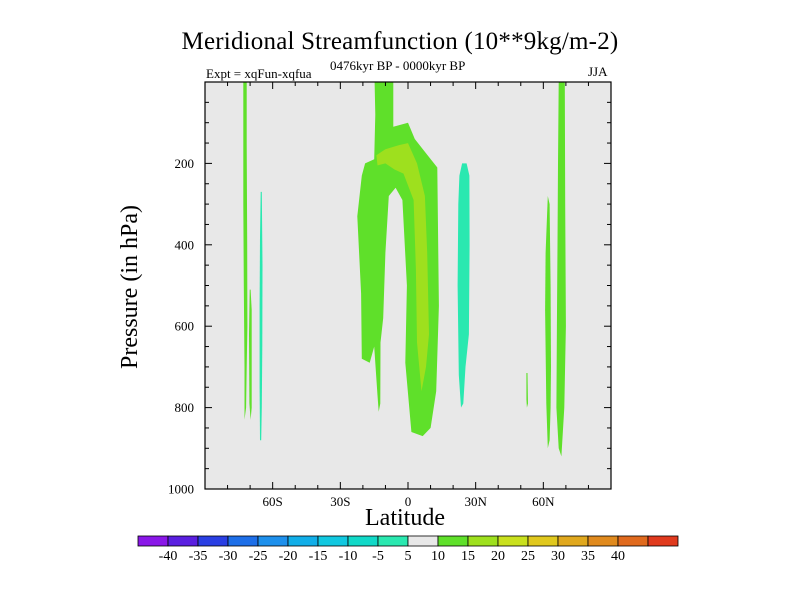 Image resolution: width=800 pixels, height=600 pixels. What do you see at coordinates (400, 41) in the screenshot?
I see `chart-title: Meridional Streamfunction (10**9kg/m-2)` at bounding box center [400, 41].